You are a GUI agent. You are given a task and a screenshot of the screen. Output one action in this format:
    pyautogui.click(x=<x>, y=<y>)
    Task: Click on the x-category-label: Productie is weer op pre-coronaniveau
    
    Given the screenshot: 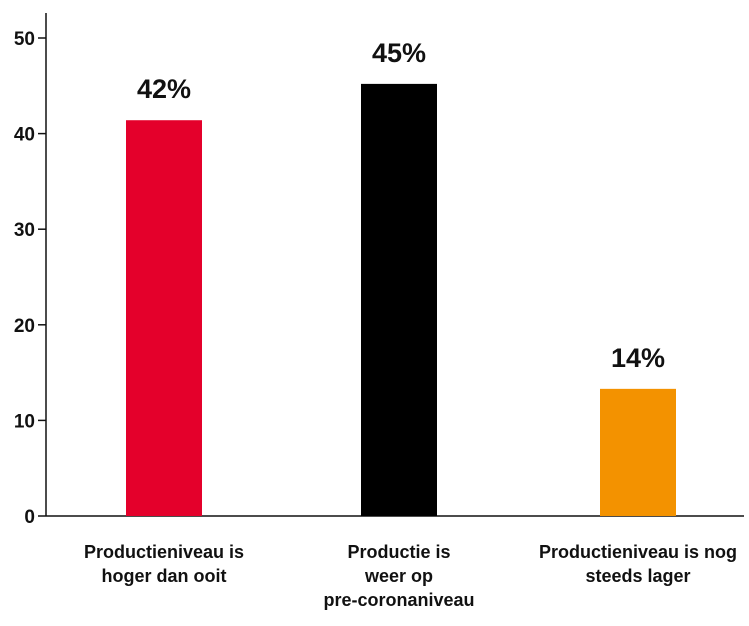 What is the action you would take?
    pyautogui.click(x=398, y=576)
    